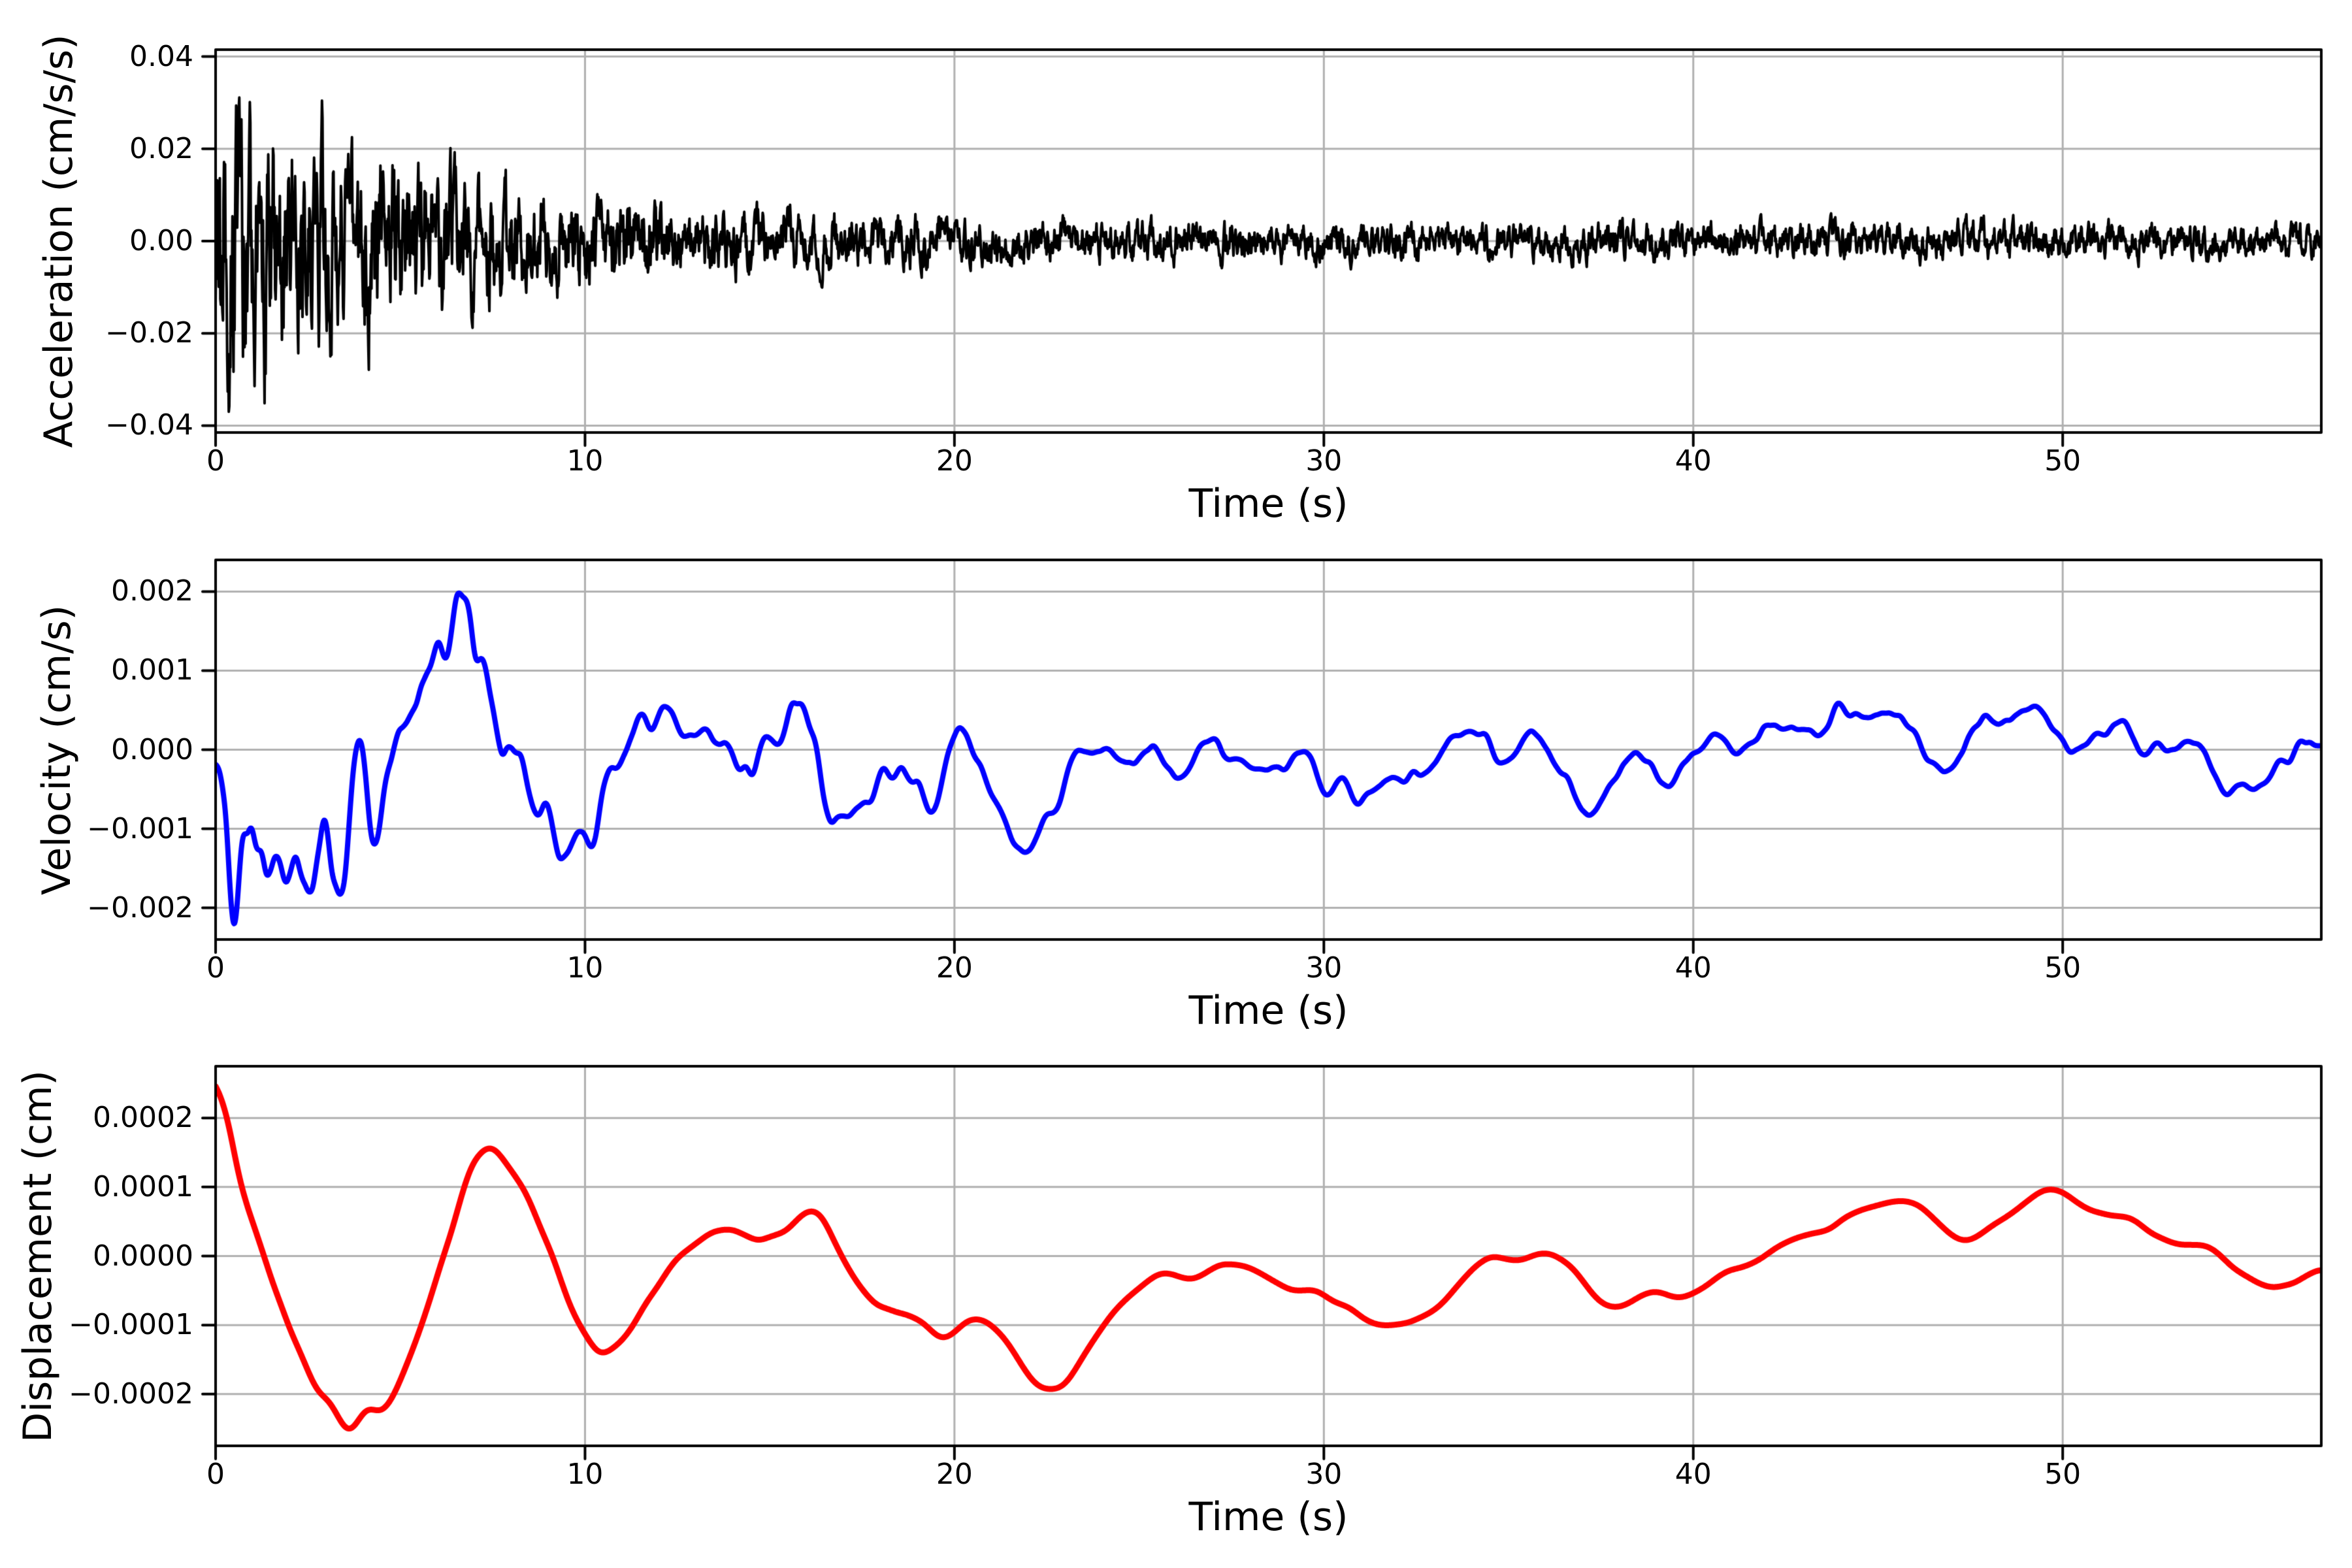 This screenshot has height=1568, width=2352. What do you see at coordinates (1268, 1011) in the screenshot?
I see `time-x-axis-label-velocity: Time (s)` at bounding box center [1268, 1011].